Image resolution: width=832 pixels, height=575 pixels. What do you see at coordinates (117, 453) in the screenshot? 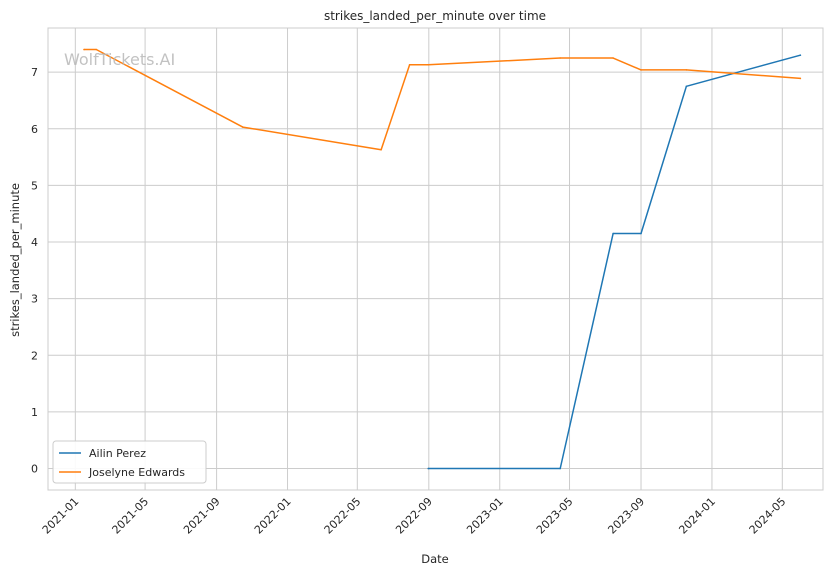
I see `legend-label: Ailin Perez` at bounding box center [117, 453].